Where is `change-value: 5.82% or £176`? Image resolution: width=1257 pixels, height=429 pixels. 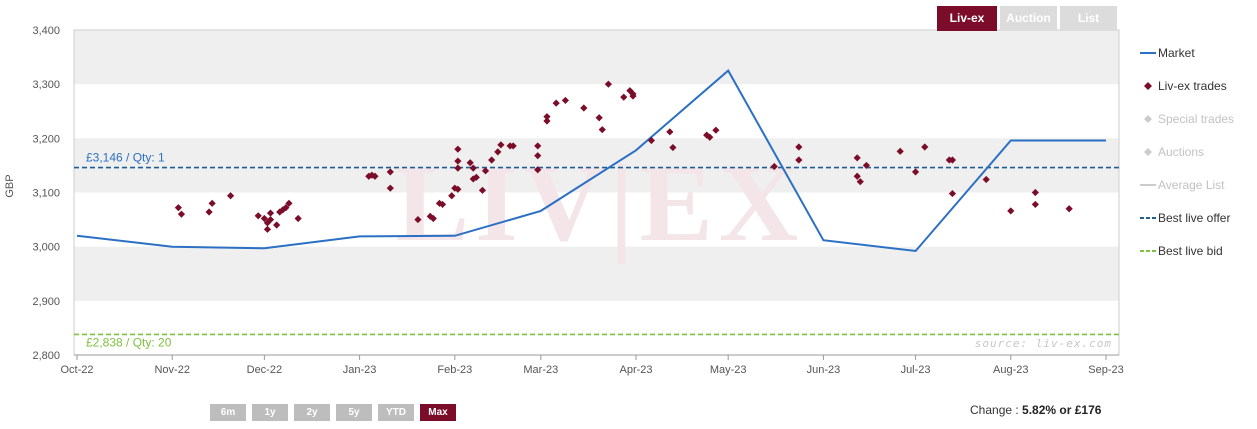 change-value: 5.82% or £176 is located at coordinates (1062, 410).